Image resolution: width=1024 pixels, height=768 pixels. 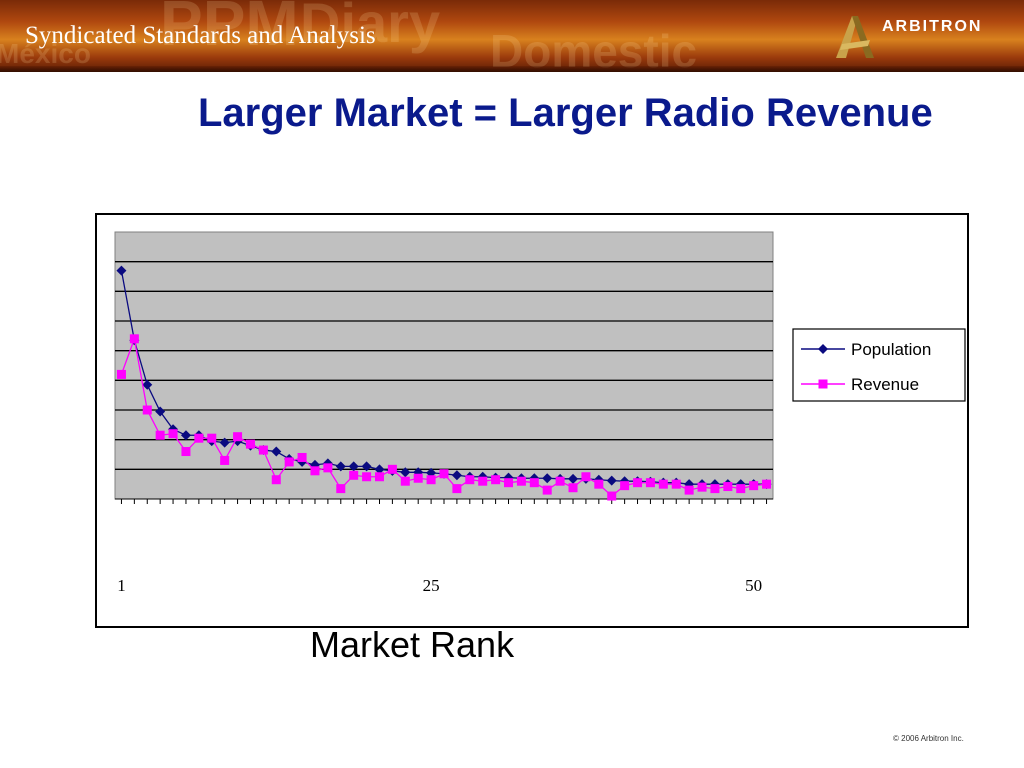 I want to click on legend, so click(x=879, y=365).